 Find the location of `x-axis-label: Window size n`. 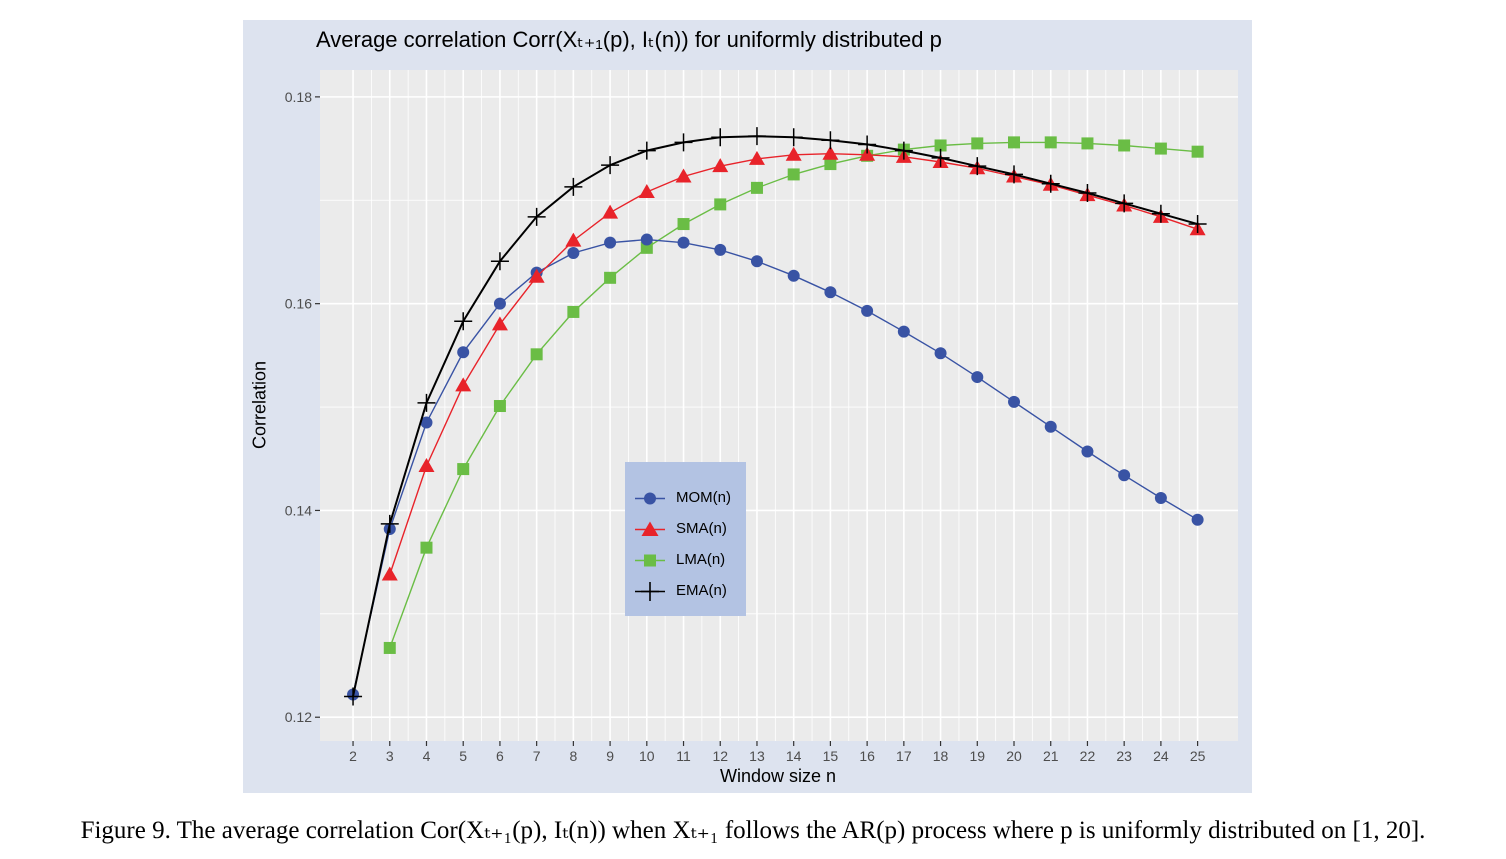

x-axis-label: Window size n is located at coordinates (778, 776).